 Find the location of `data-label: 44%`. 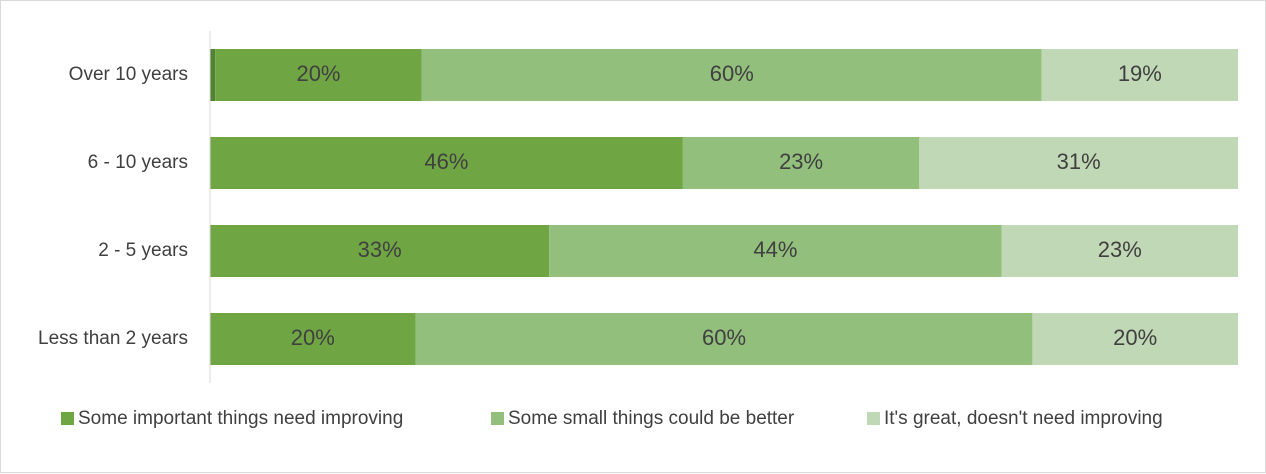

data-label: 44% is located at coordinates (775, 249).